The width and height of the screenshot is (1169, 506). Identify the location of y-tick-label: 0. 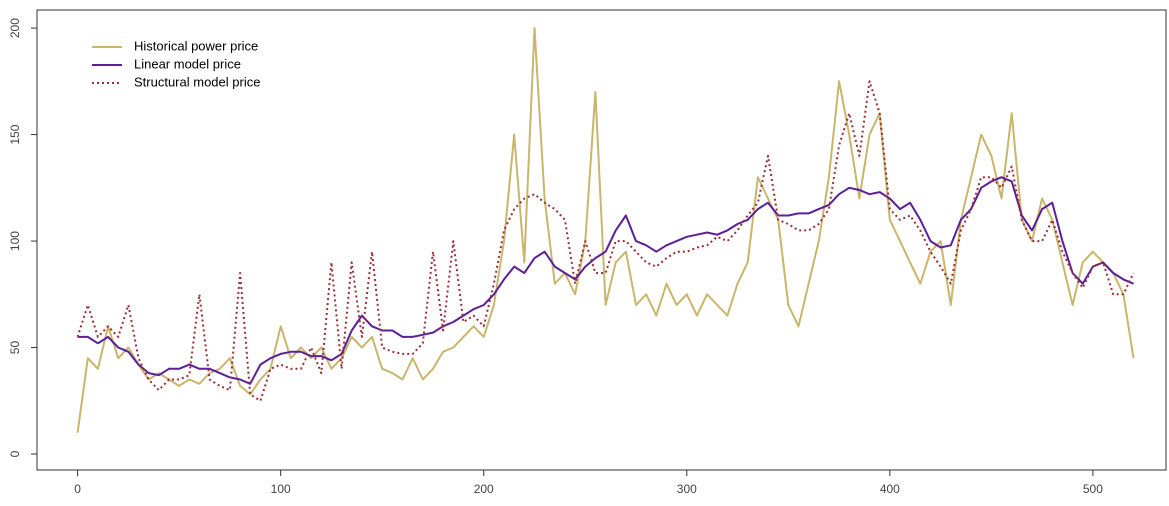
(15, 453).